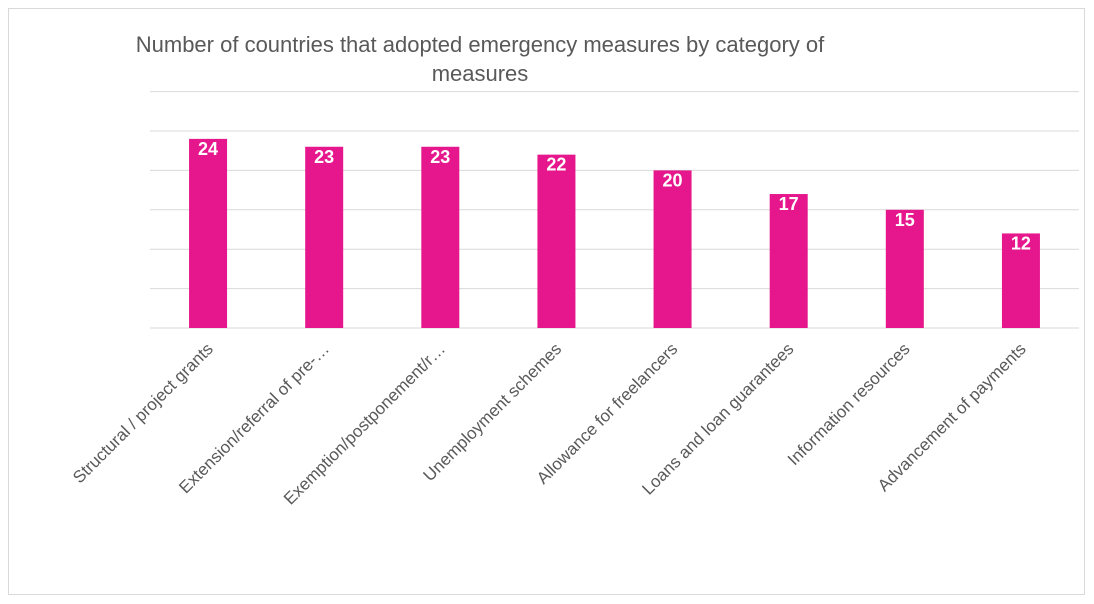 This screenshot has width=1094, height=604. I want to click on data-label: 22, so click(556, 165).